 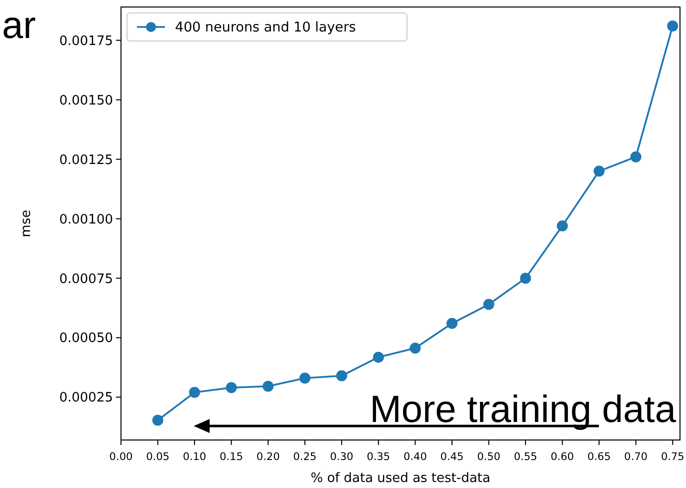 What do you see at coordinates (400, 478) in the screenshot?
I see `x-axis-title: % of data used as test-data` at bounding box center [400, 478].